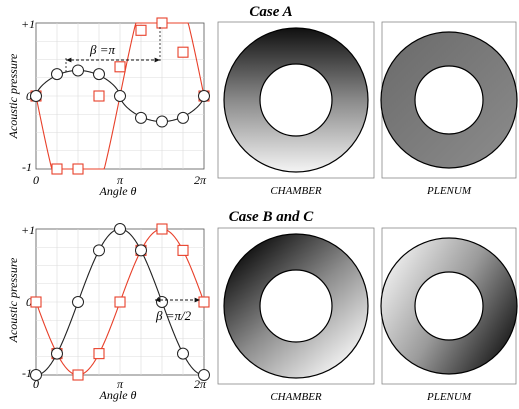 This screenshot has width=519, height=409. Describe the element at coordinates (27, 167) in the screenshot. I see `y-tick-bot-a: -1` at that location.